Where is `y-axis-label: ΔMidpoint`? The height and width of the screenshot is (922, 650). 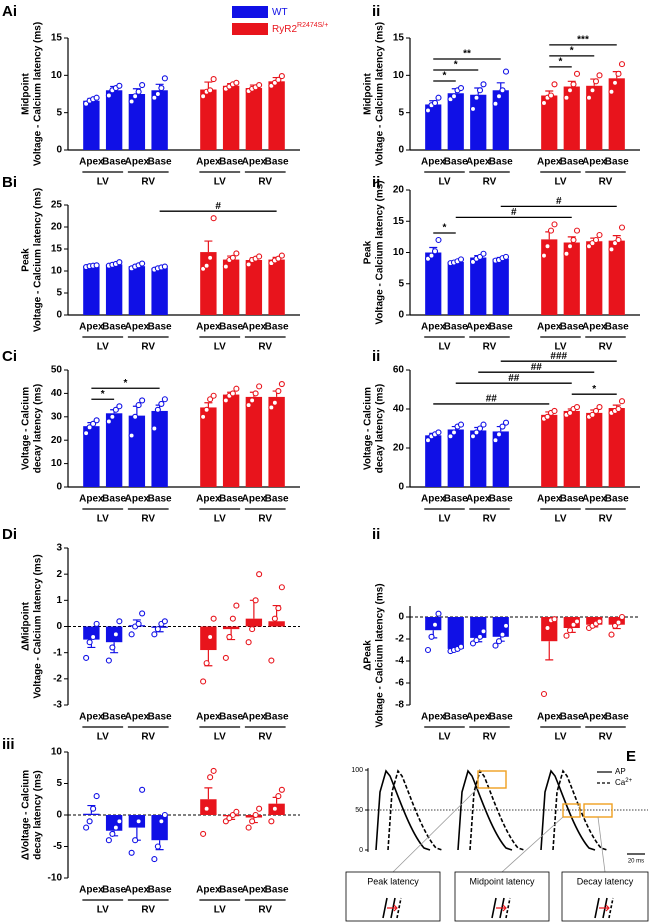 y-axis-label: ΔMidpoint is located at coordinates (26, 626).